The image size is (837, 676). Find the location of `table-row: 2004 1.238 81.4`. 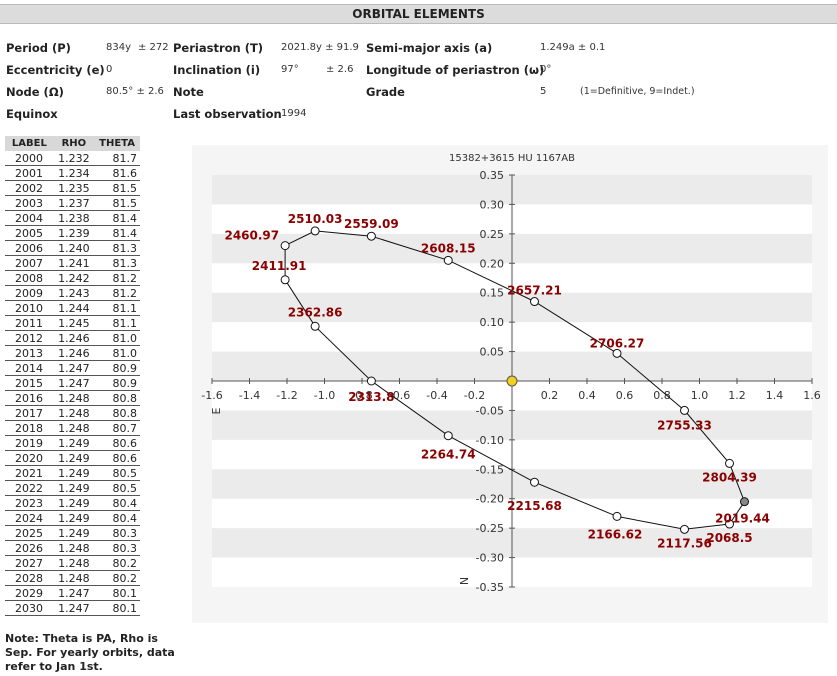

table-row: 2004 1.238 81.4 is located at coordinates (72, 218).